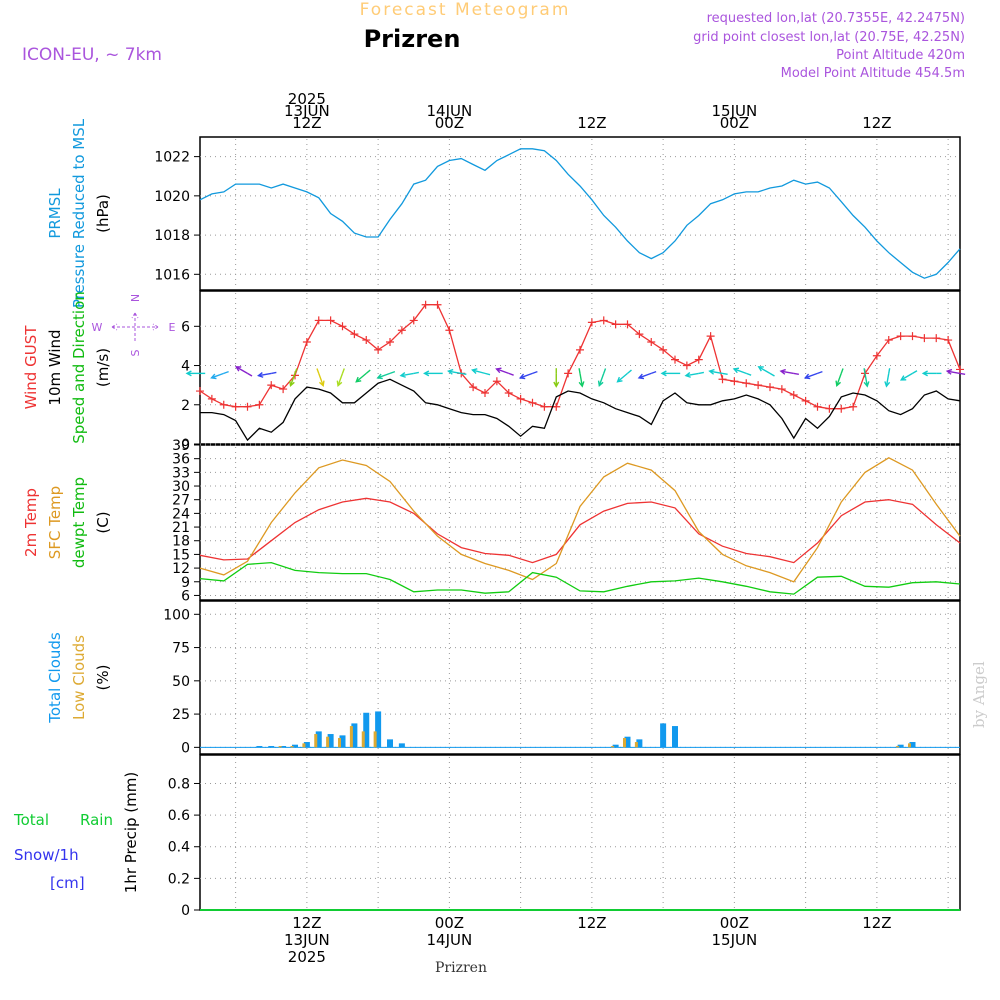 This screenshot has height=1000, width=1000. What do you see at coordinates (103, 522) in the screenshot?
I see `c-label: (C)` at bounding box center [103, 522].